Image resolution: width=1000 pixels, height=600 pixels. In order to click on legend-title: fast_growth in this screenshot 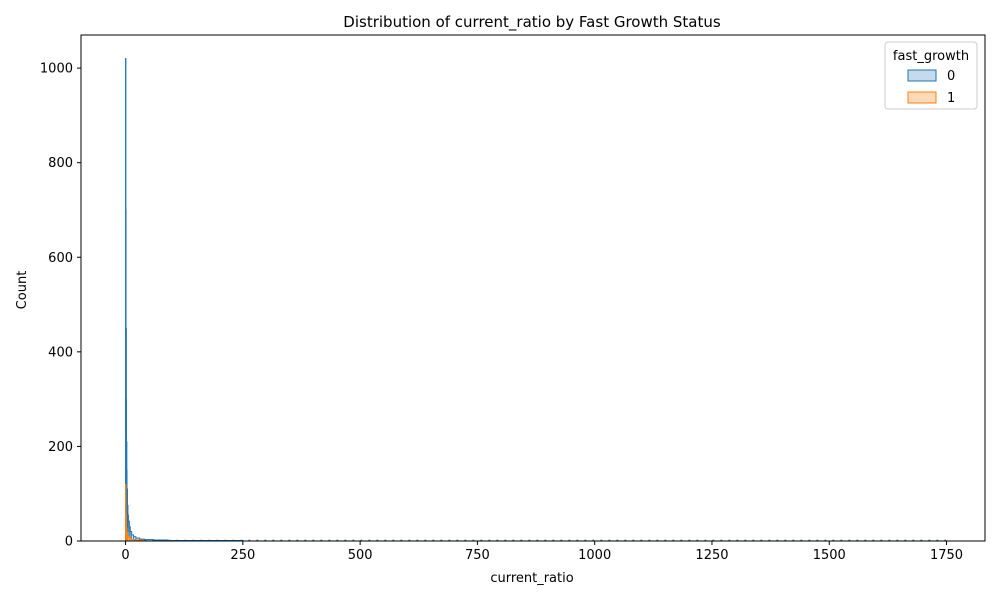, I will do `click(931, 56)`.